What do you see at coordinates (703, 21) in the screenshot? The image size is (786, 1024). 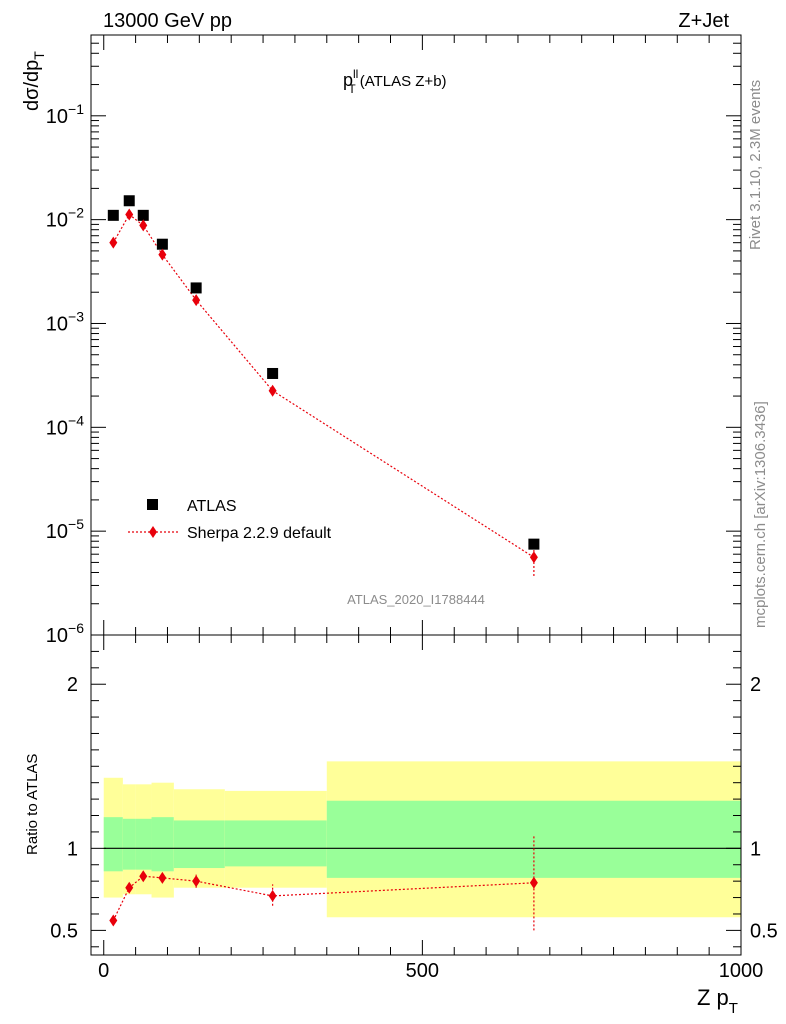 I see `process-label: Z+Jet` at bounding box center [703, 21].